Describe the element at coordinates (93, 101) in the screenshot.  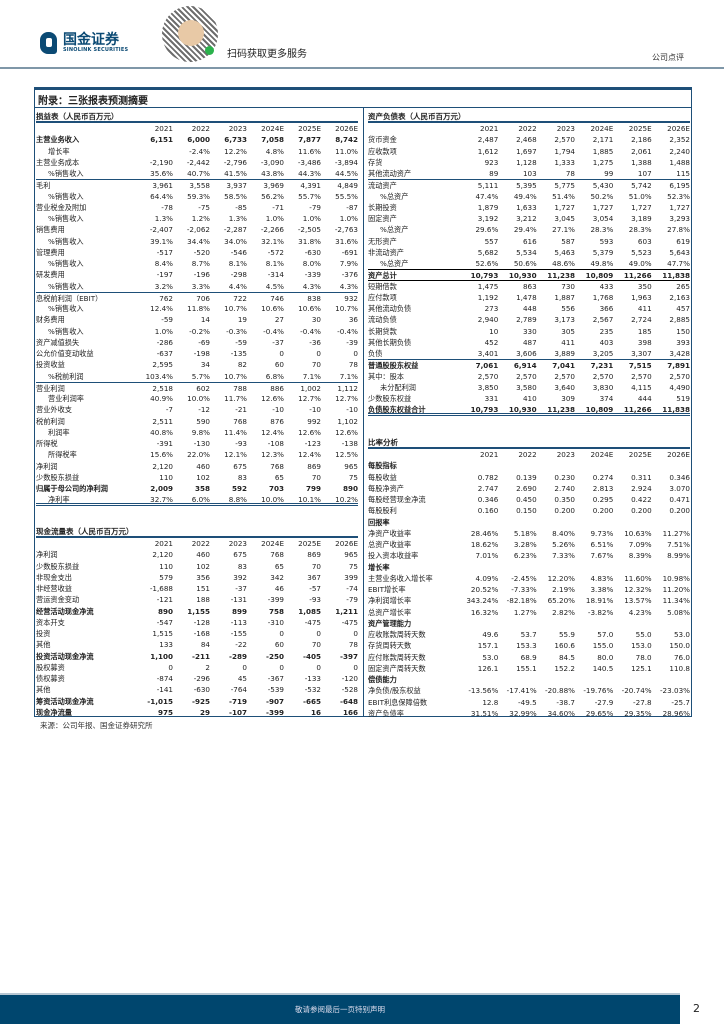
I see `page-title: 附录：三张报表预测摘要` at that location.